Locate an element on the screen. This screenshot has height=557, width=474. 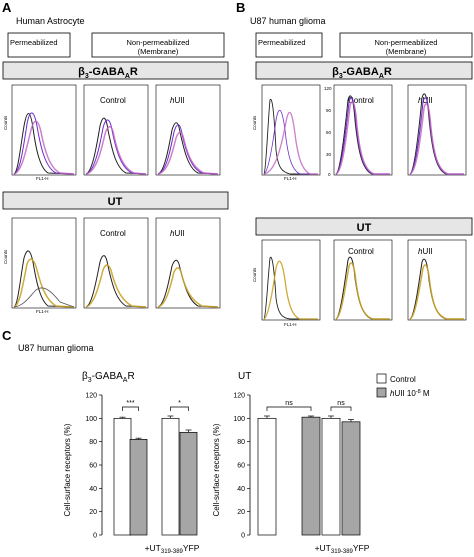
svg-text: 60 is located at coordinates (329, 132).